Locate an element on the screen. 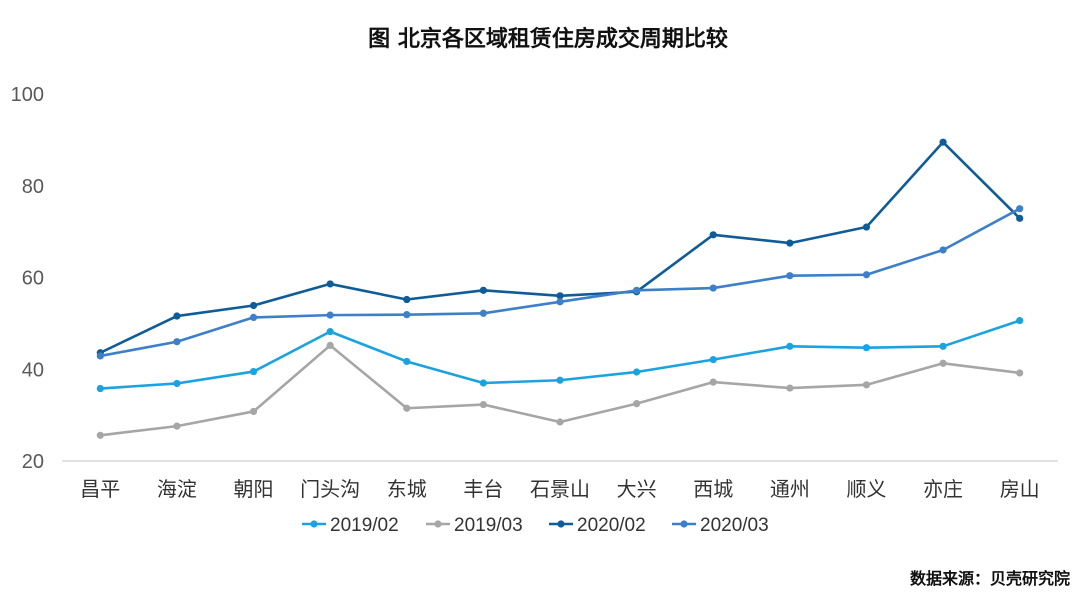 This screenshot has width=1080, height=608. y-tick-label: 40 is located at coordinates (33, 370).